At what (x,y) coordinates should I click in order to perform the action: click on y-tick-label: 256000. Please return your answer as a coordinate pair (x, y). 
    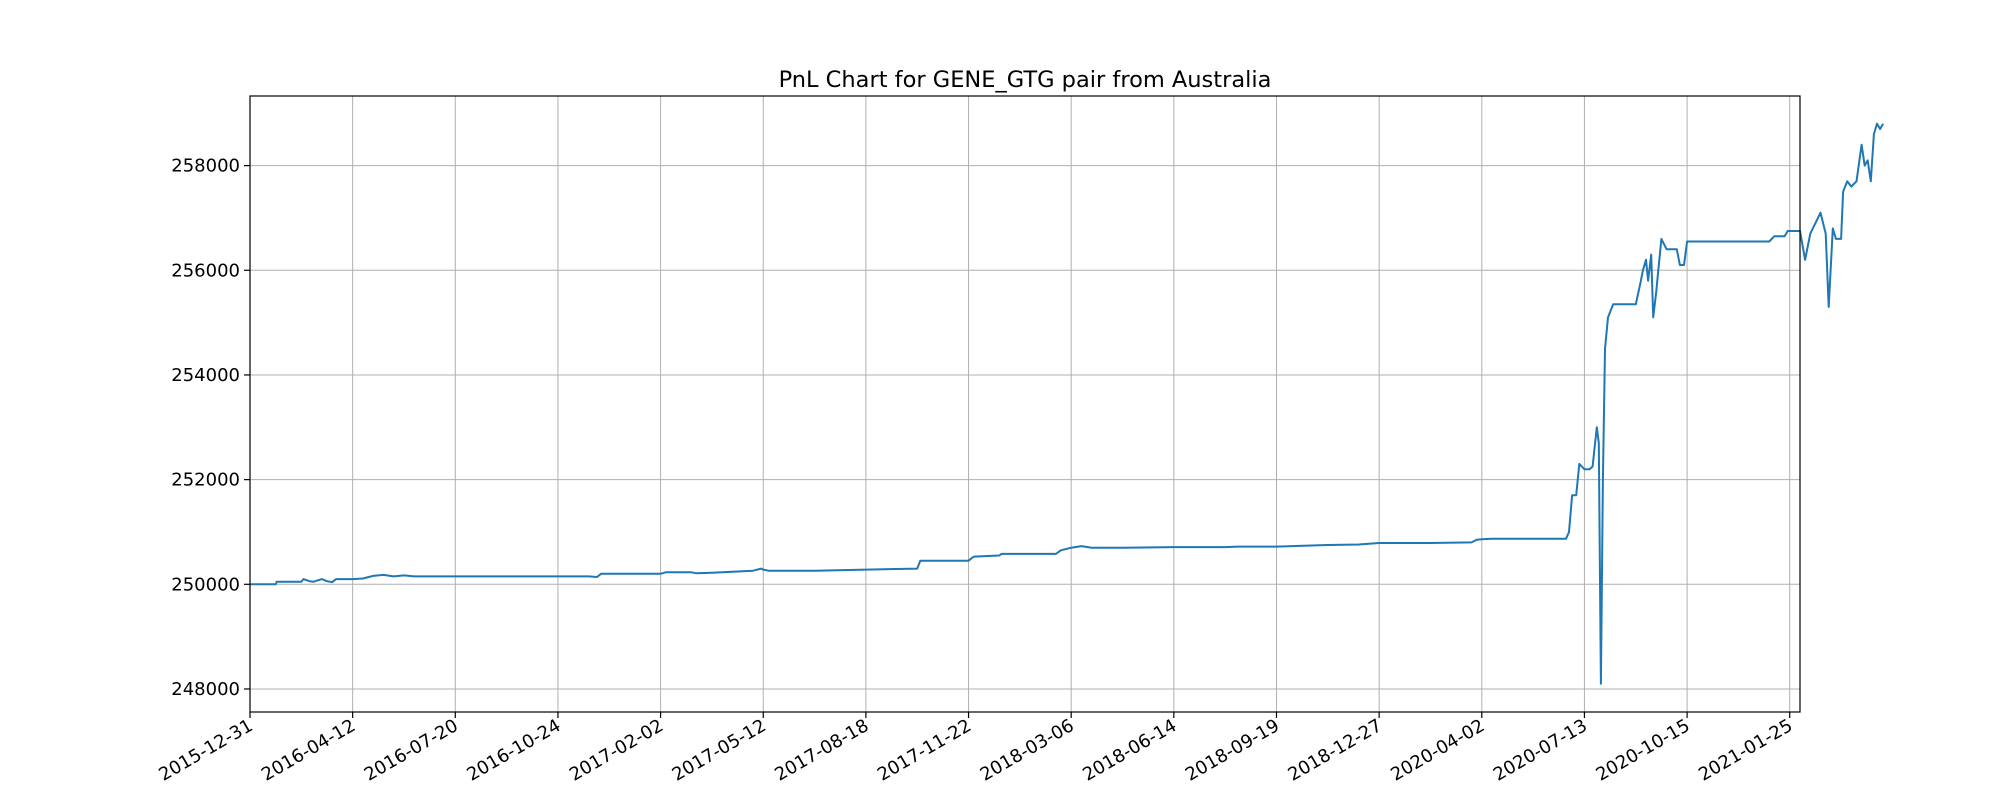
    Looking at the image, I should click on (205, 270).